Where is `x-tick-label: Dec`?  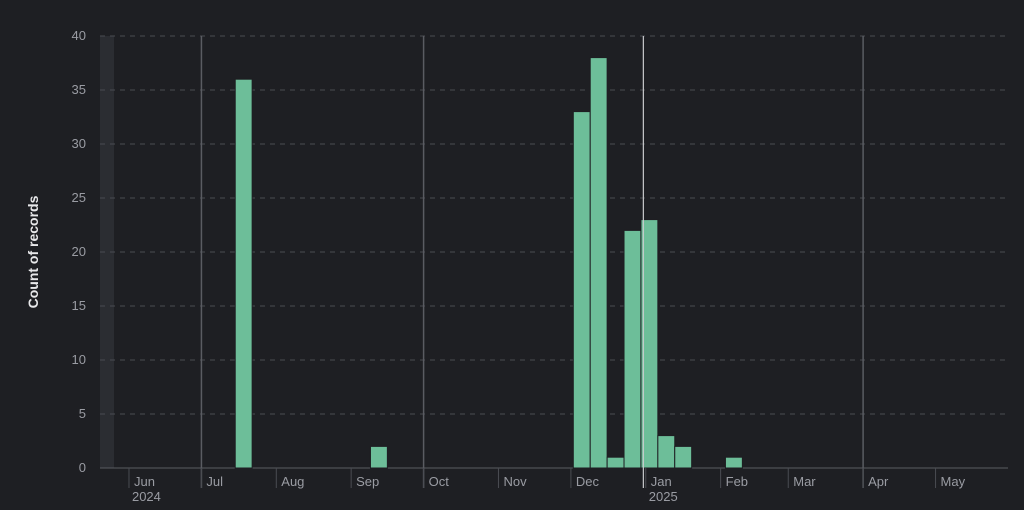 x-tick-label: Dec is located at coordinates (588, 481).